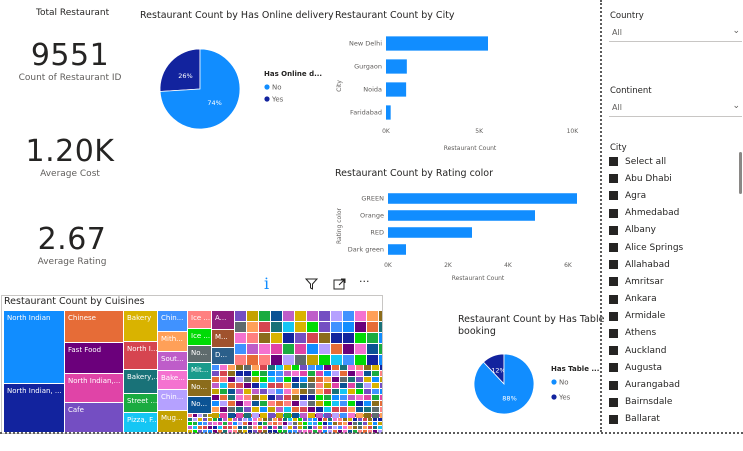 Image resolution: width=743 pixels, height=451 pixels. I want to click on city-slicer-item: Auckland, so click(673, 350).